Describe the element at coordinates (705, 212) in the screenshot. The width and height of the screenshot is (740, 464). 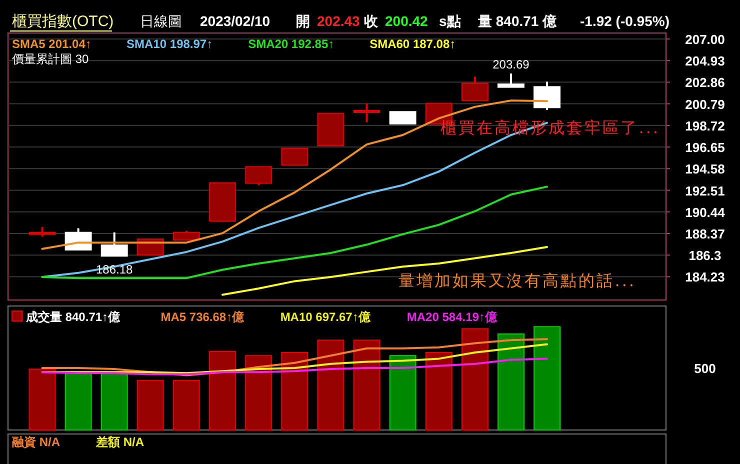
I see `y-tick-label: 190.44` at that location.